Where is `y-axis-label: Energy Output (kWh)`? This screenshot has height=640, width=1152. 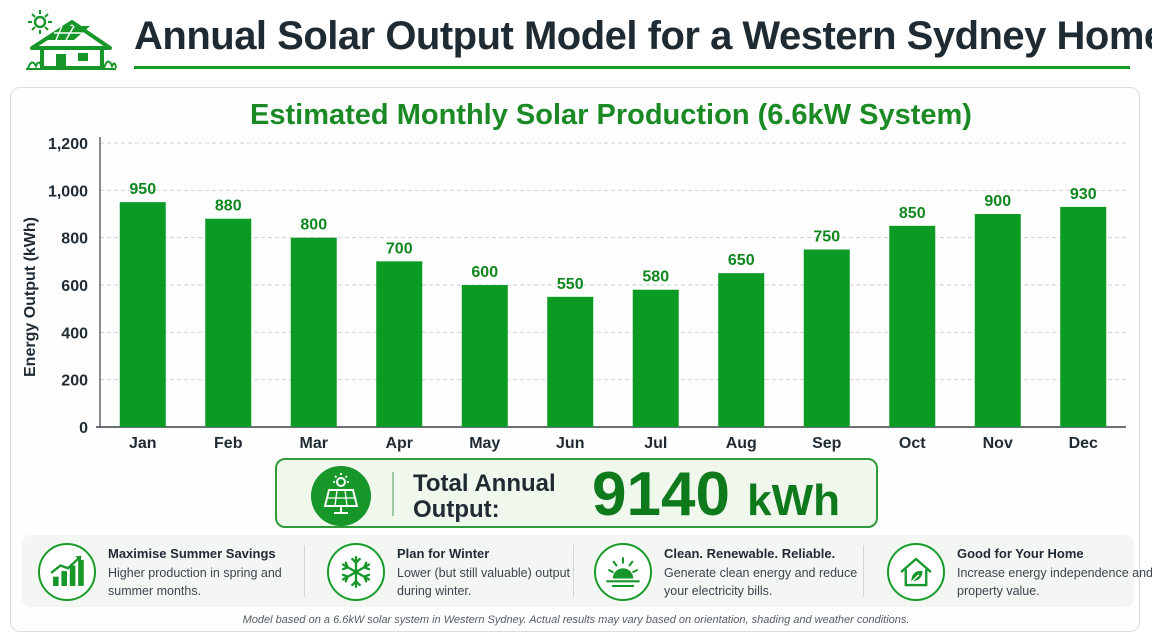
y-axis-label: Energy Output (kWh) is located at coordinates (30, 297).